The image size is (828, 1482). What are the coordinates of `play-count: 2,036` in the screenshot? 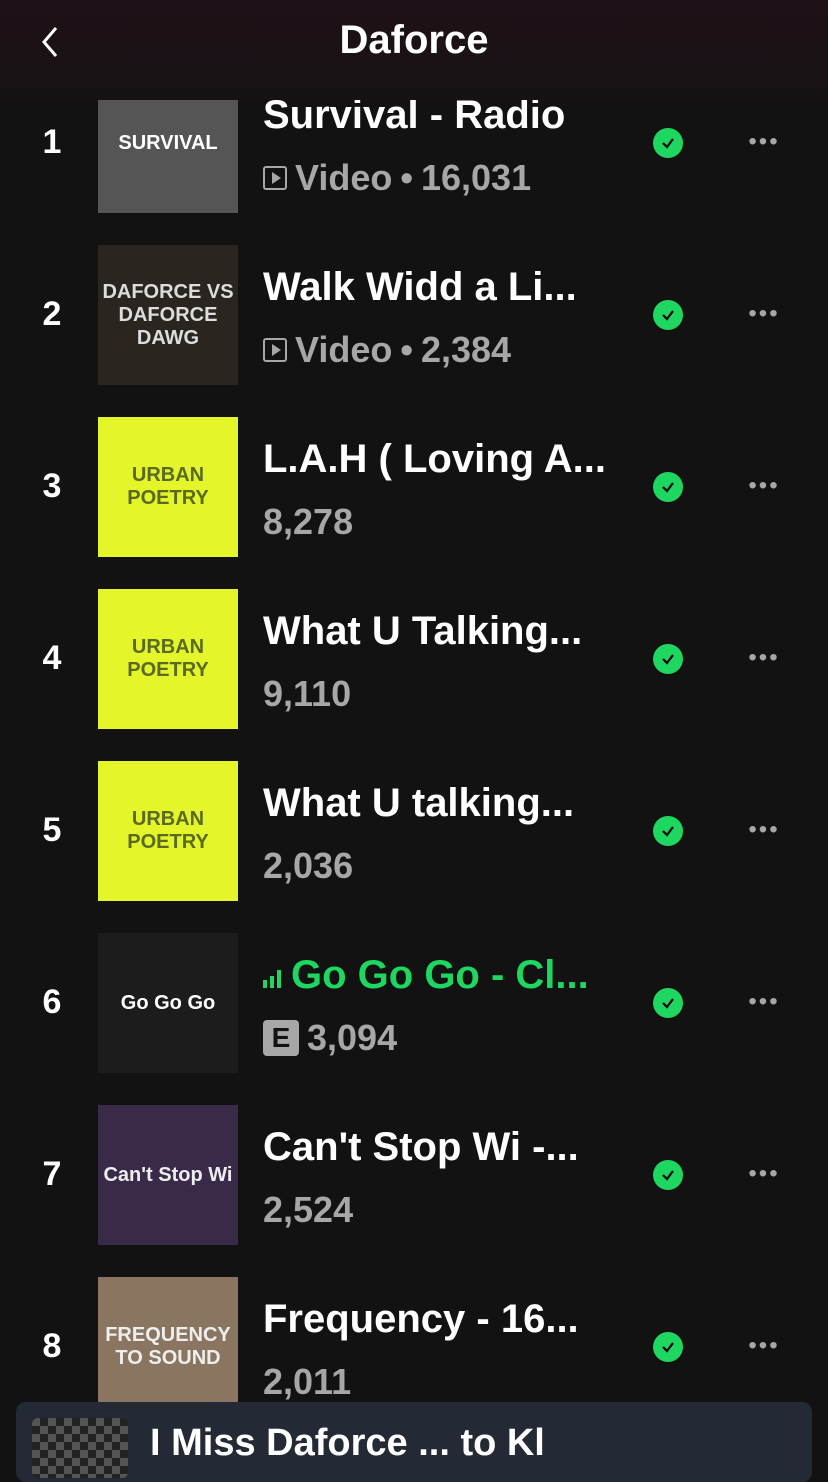 It's located at (308, 865).